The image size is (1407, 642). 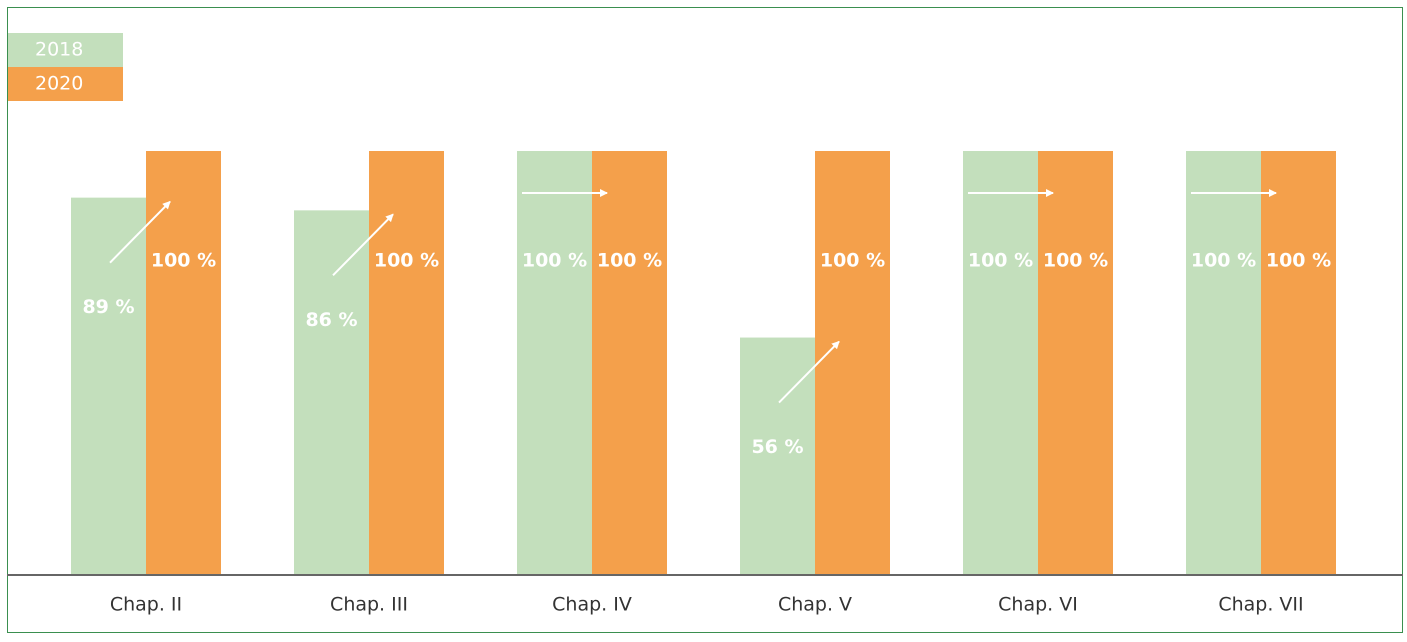 What do you see at coordinates (331, 320) in the screenshot?
I see `value-label: 86 %` at bounding box center [331, 320].